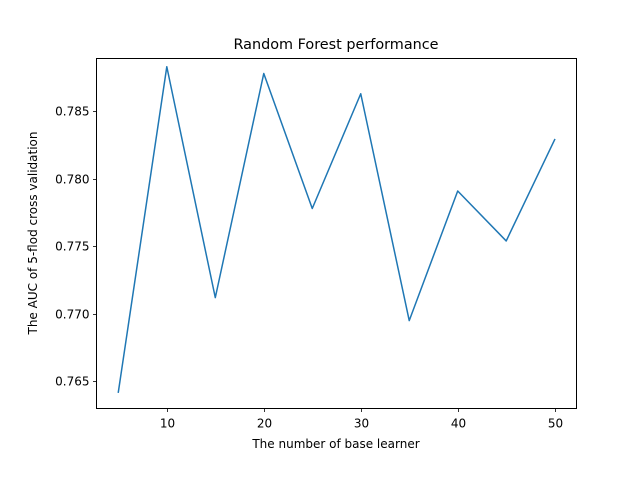  I want to click on x-tick-label: 30, so click(361, 424).